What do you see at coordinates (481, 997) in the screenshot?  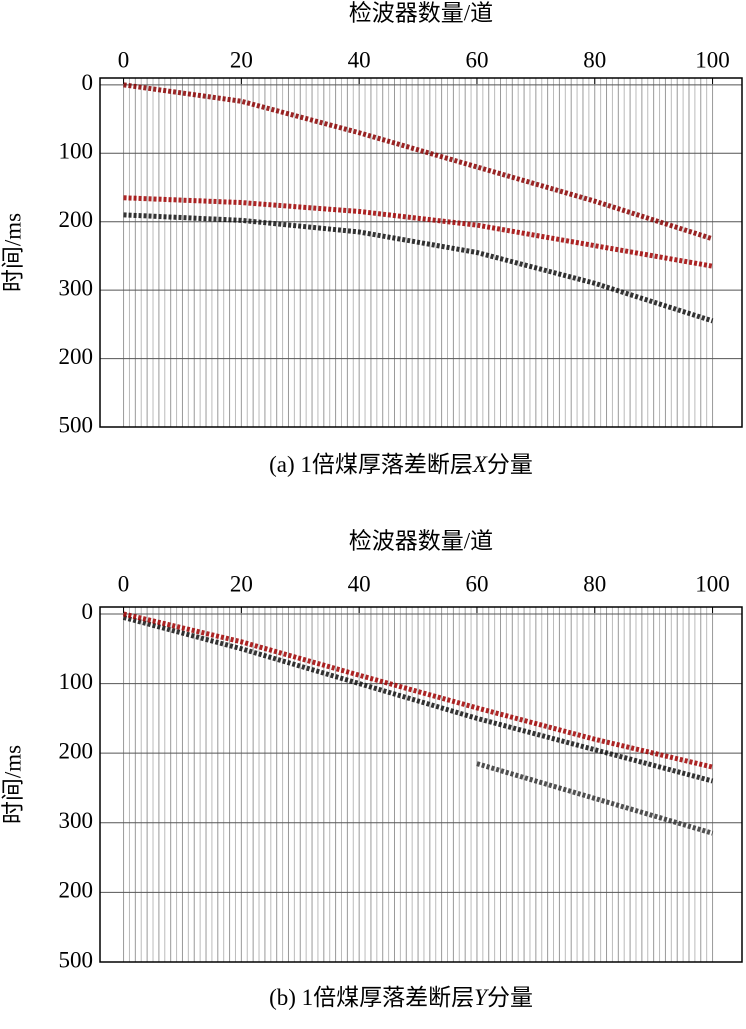 I see `caption-part: Y` at bounding box center [481, 997].